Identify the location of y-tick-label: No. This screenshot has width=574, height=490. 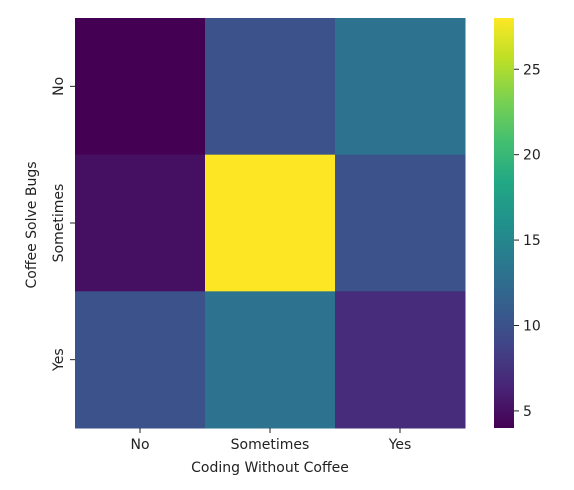
(59, 86).